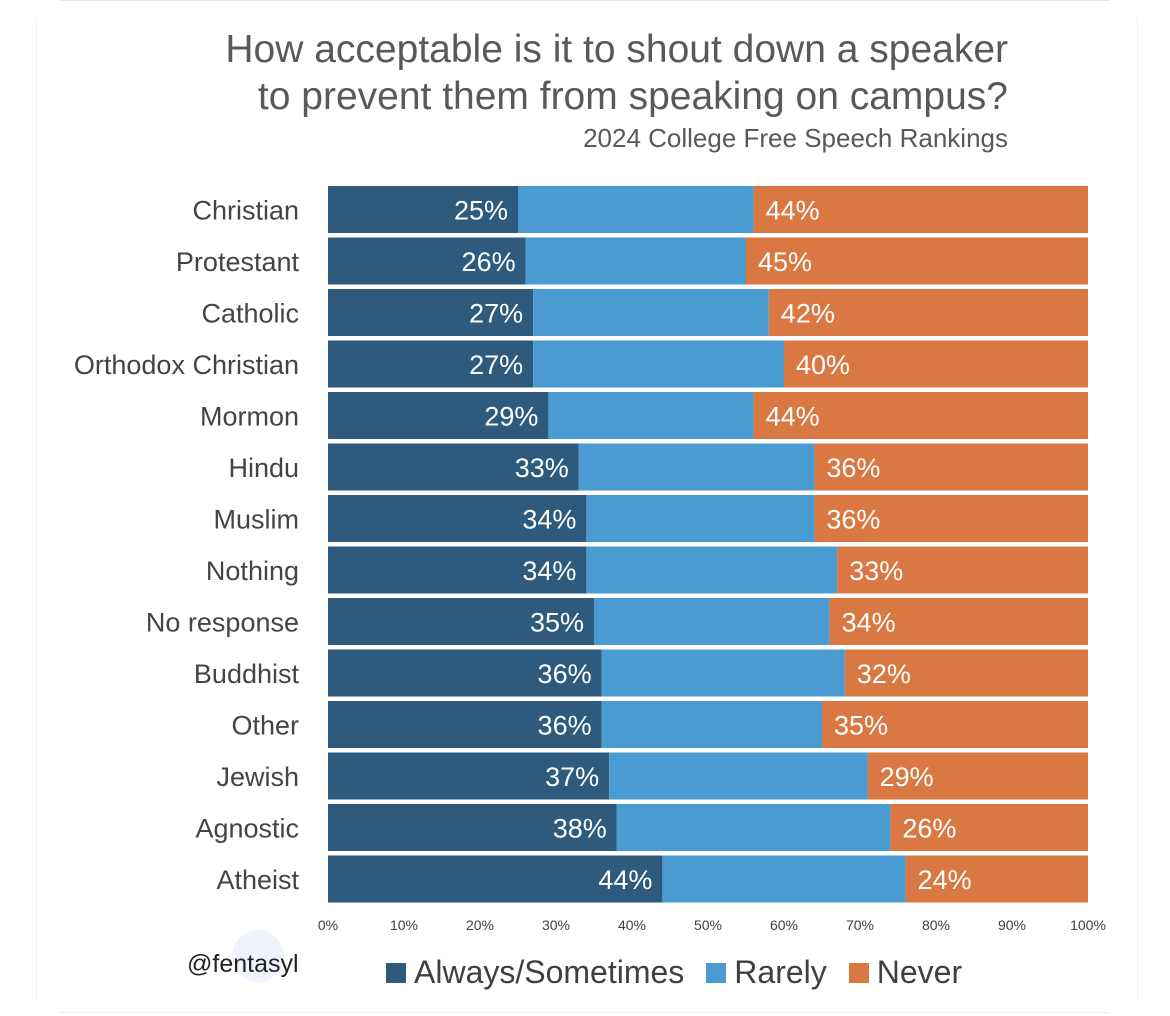  I want to click on bar-always-muslim, so click(457, 518).